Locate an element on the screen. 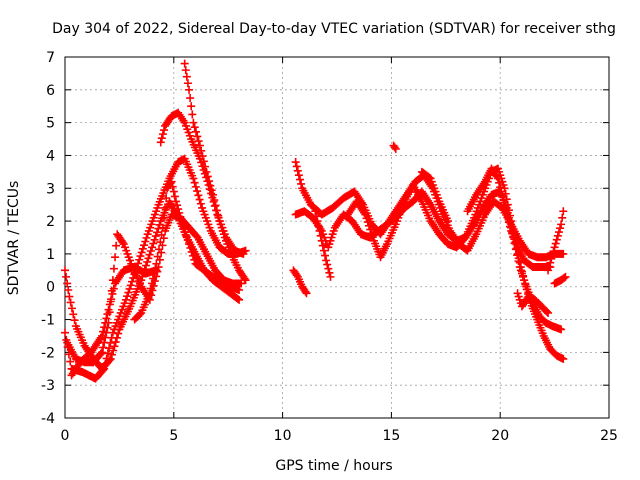 This screenshot has height=480, width=640. y-tick-label: 0 is located at coordinates (50, 288).